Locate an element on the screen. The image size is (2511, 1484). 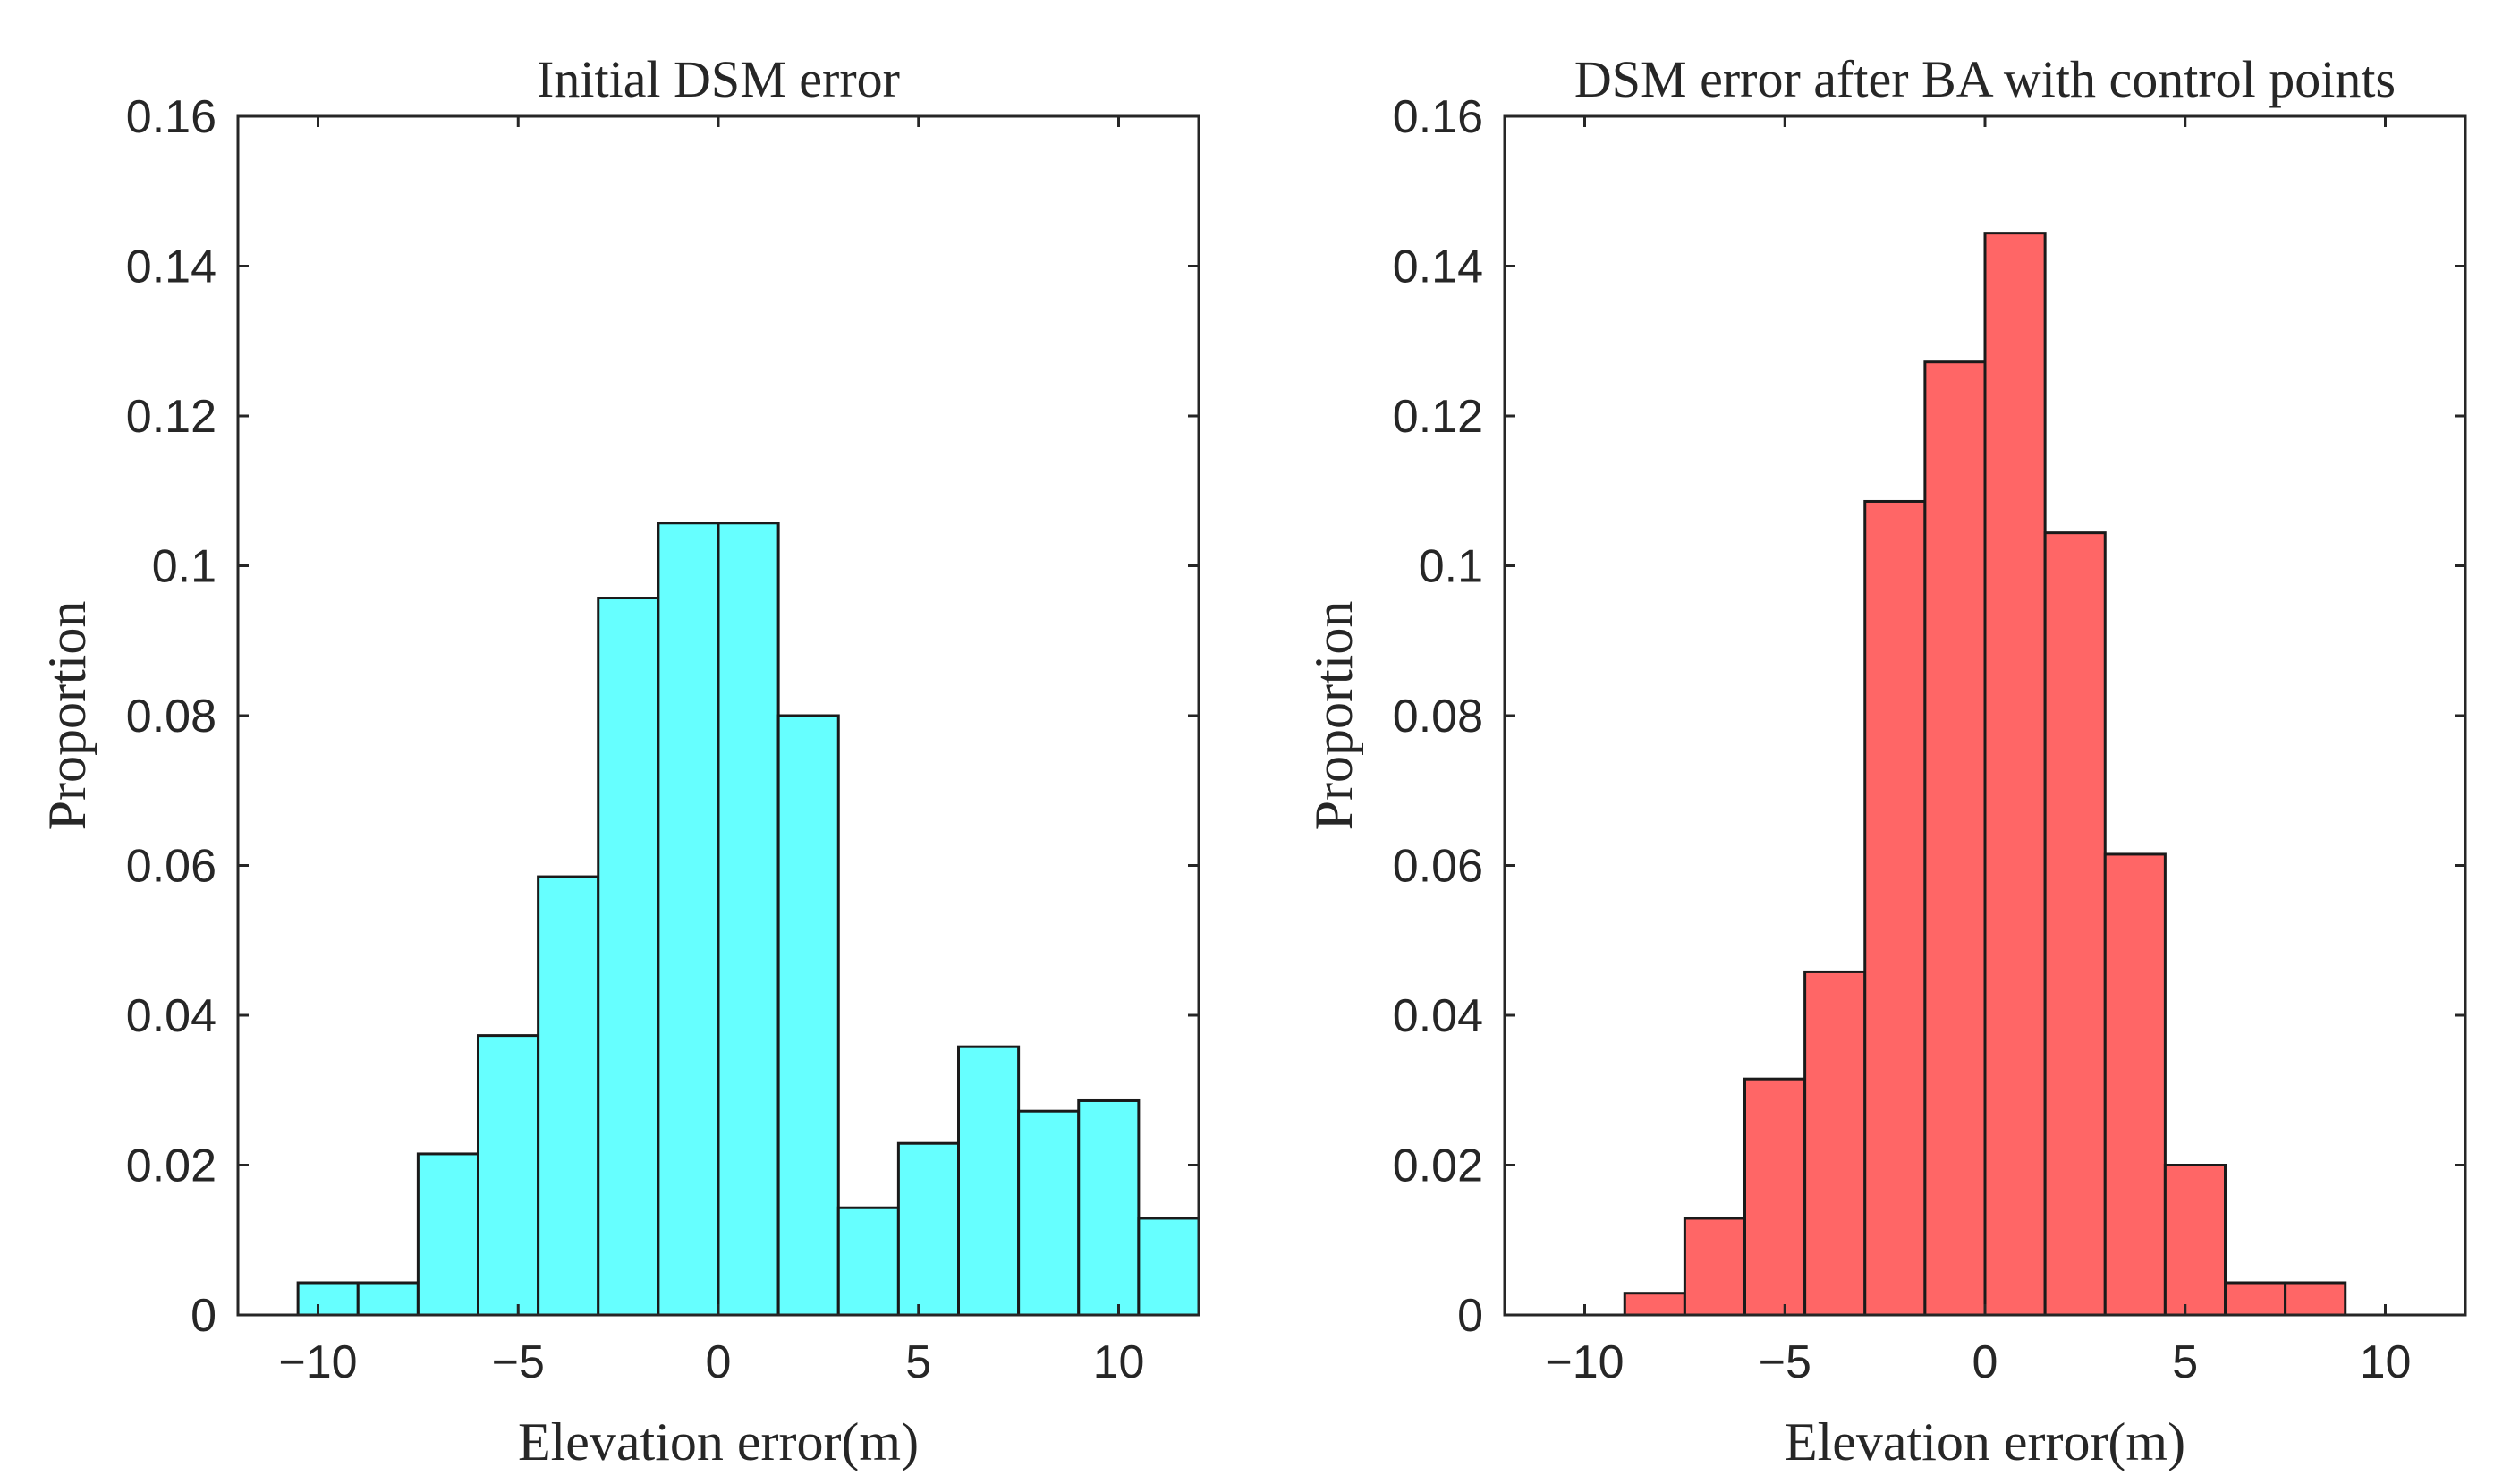
chart-title: DSM error after BA with control points is located at coordinates (1985, 79).